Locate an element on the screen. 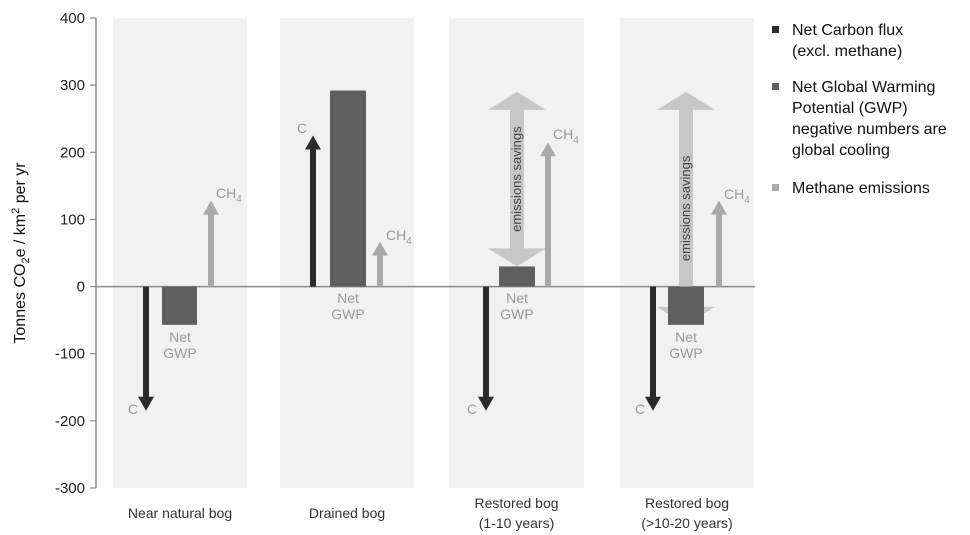 Image resolution: width=970 pixels, height=535 pixels. y-tick-label: 300 is located at coordinates (72, 85).